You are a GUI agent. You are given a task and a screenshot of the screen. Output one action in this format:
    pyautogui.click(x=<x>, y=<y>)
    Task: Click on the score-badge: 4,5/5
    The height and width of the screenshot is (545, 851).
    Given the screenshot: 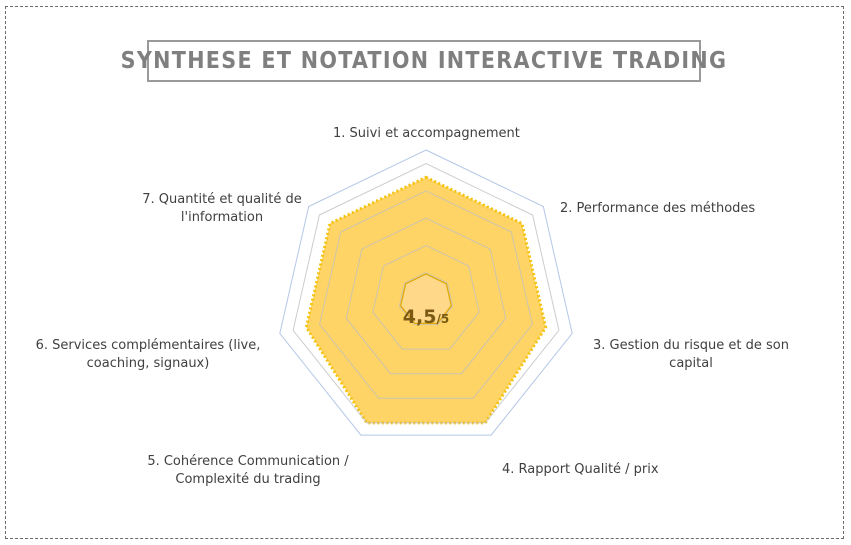 What is the action you would take?
    pyautogui.click(x=426, y=317)
    